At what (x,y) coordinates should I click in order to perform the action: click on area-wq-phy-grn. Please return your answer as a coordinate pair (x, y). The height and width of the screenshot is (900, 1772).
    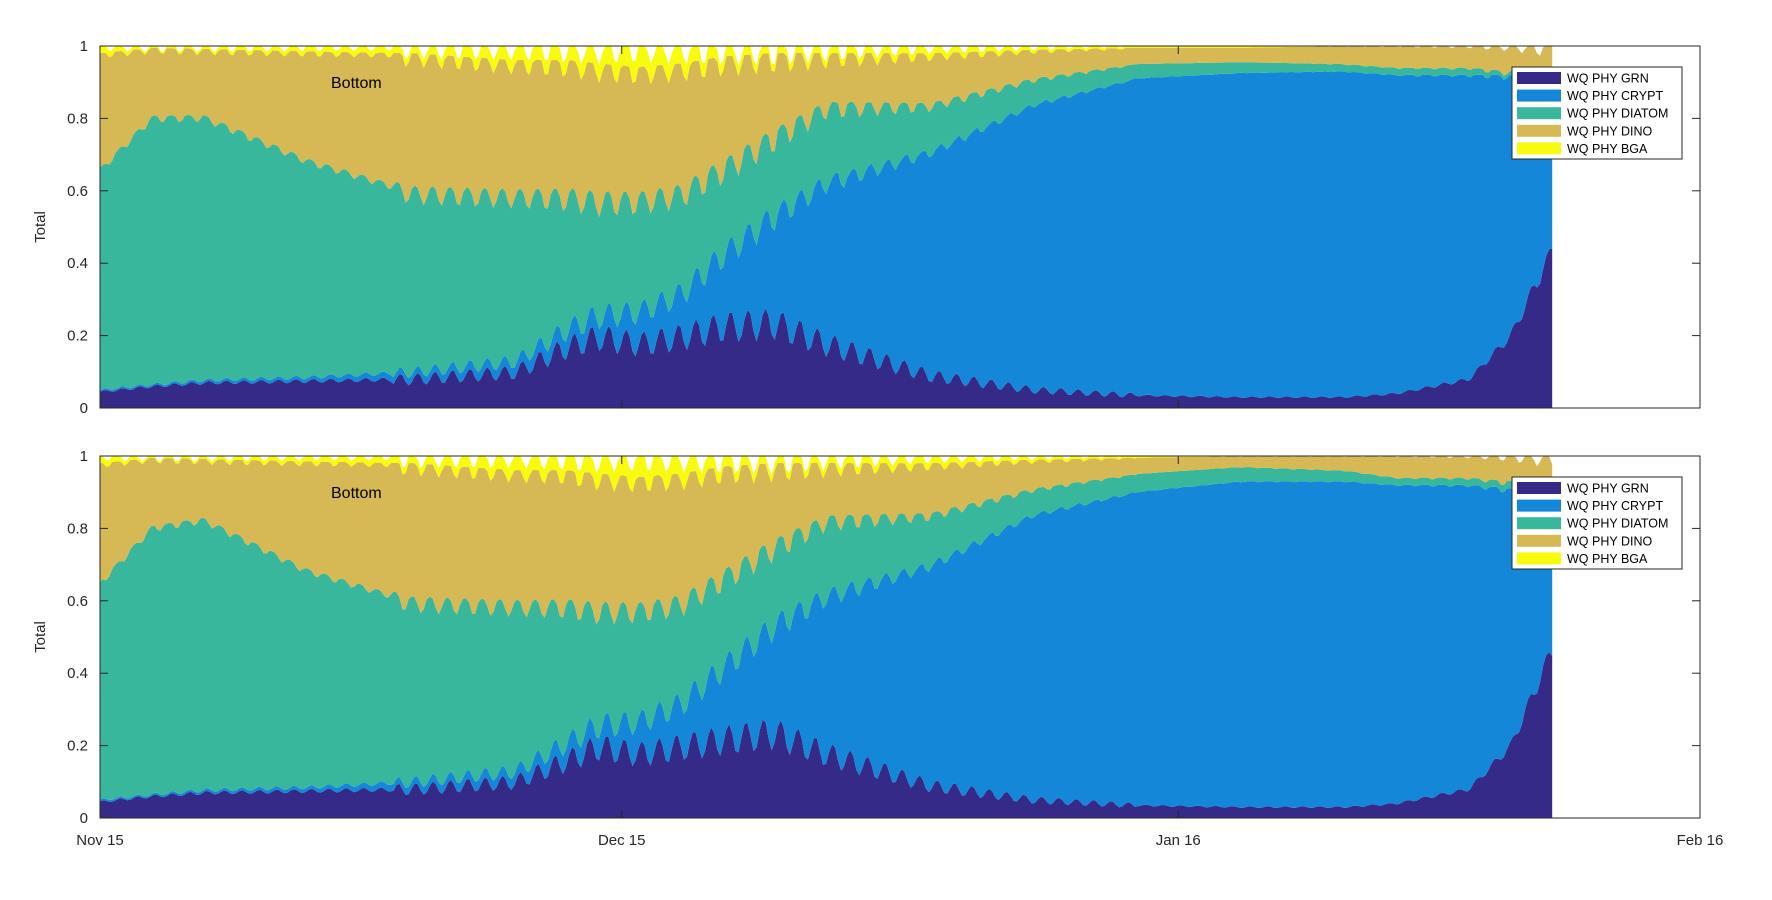
    Looking at the image, I should click on (826, 328).